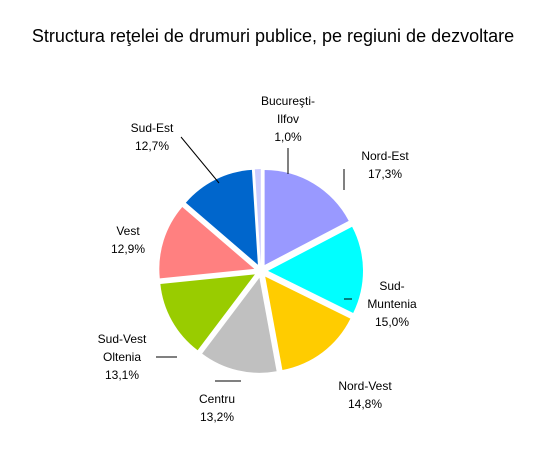 This screenshot has width=547, height=461. I want to click on slice-label-line: Sud-Vest, so click(122, 339).